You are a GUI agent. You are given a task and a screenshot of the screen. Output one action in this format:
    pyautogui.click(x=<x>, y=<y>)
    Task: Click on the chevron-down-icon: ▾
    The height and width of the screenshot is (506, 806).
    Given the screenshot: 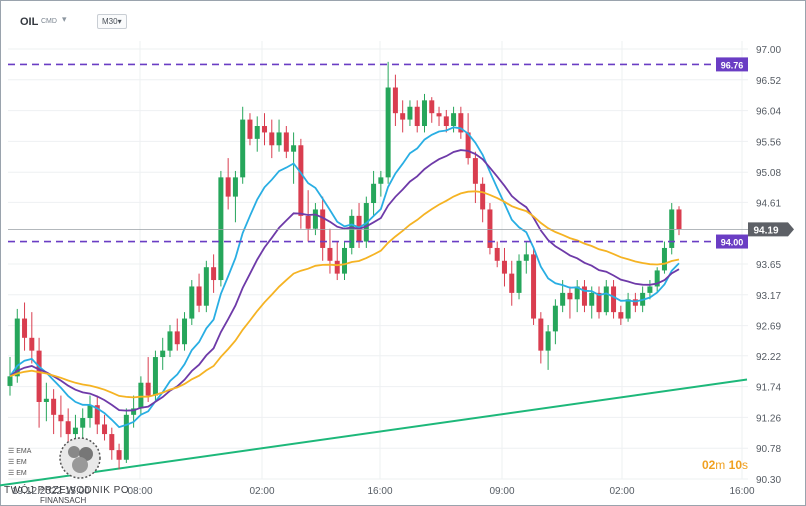 What is the action you would take?
    pyautogui.click(x=64, y=19)
    